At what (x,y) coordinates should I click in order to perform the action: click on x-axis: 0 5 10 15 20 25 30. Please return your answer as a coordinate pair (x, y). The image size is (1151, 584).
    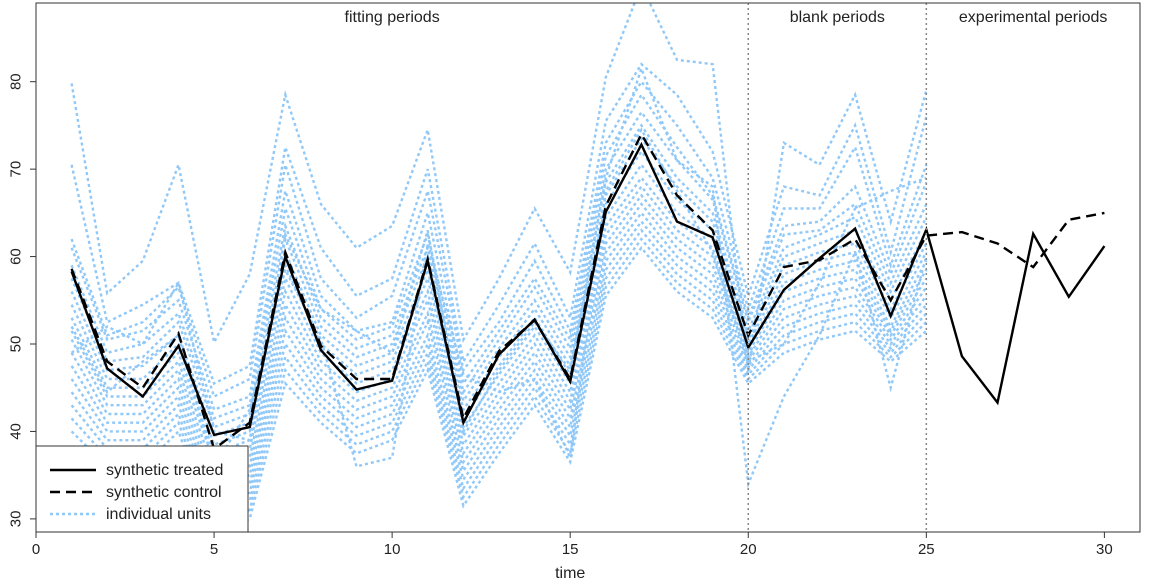
    Looking at the image, I should click on (572, 545).